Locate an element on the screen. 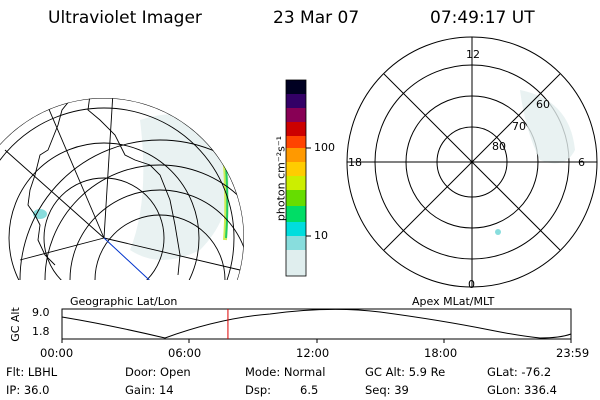 Image resolution: width=600 pixels, height=400 pixels. gc-alt-axis-label: GC Alt is located at coordinates (15, 324).